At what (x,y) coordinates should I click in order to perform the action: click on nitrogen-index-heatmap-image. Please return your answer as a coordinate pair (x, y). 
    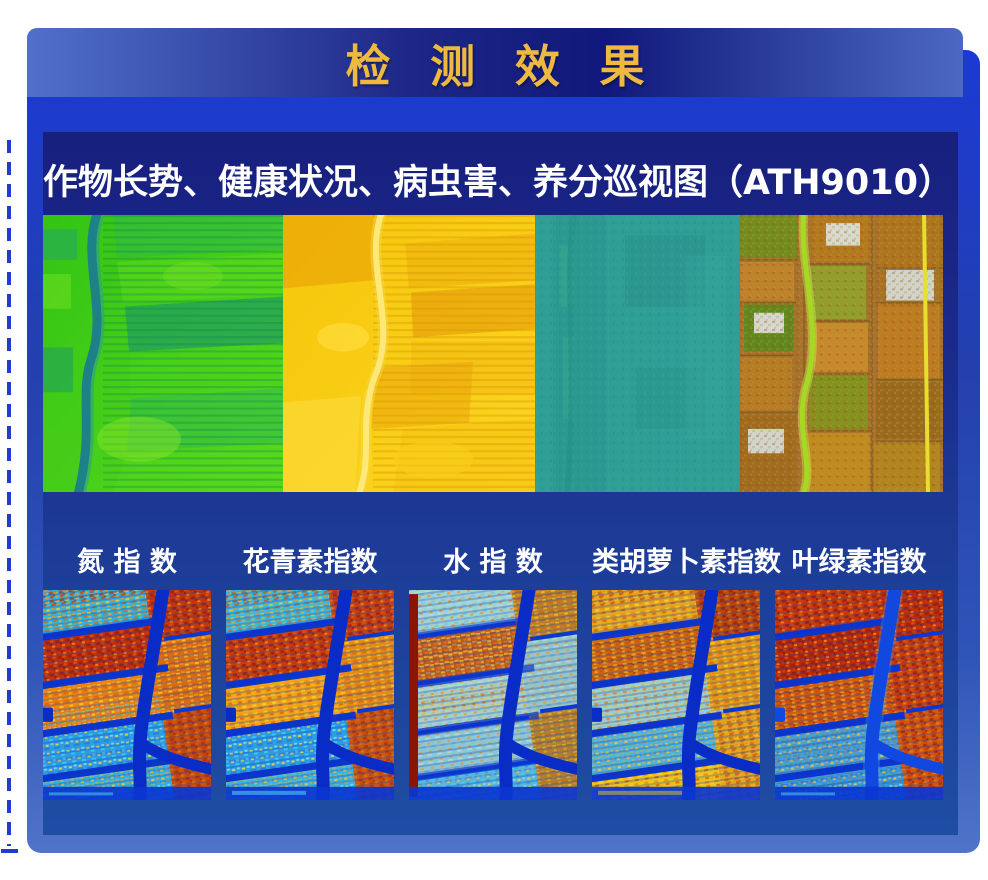
    Looking at the image, I should click on (127, 695).